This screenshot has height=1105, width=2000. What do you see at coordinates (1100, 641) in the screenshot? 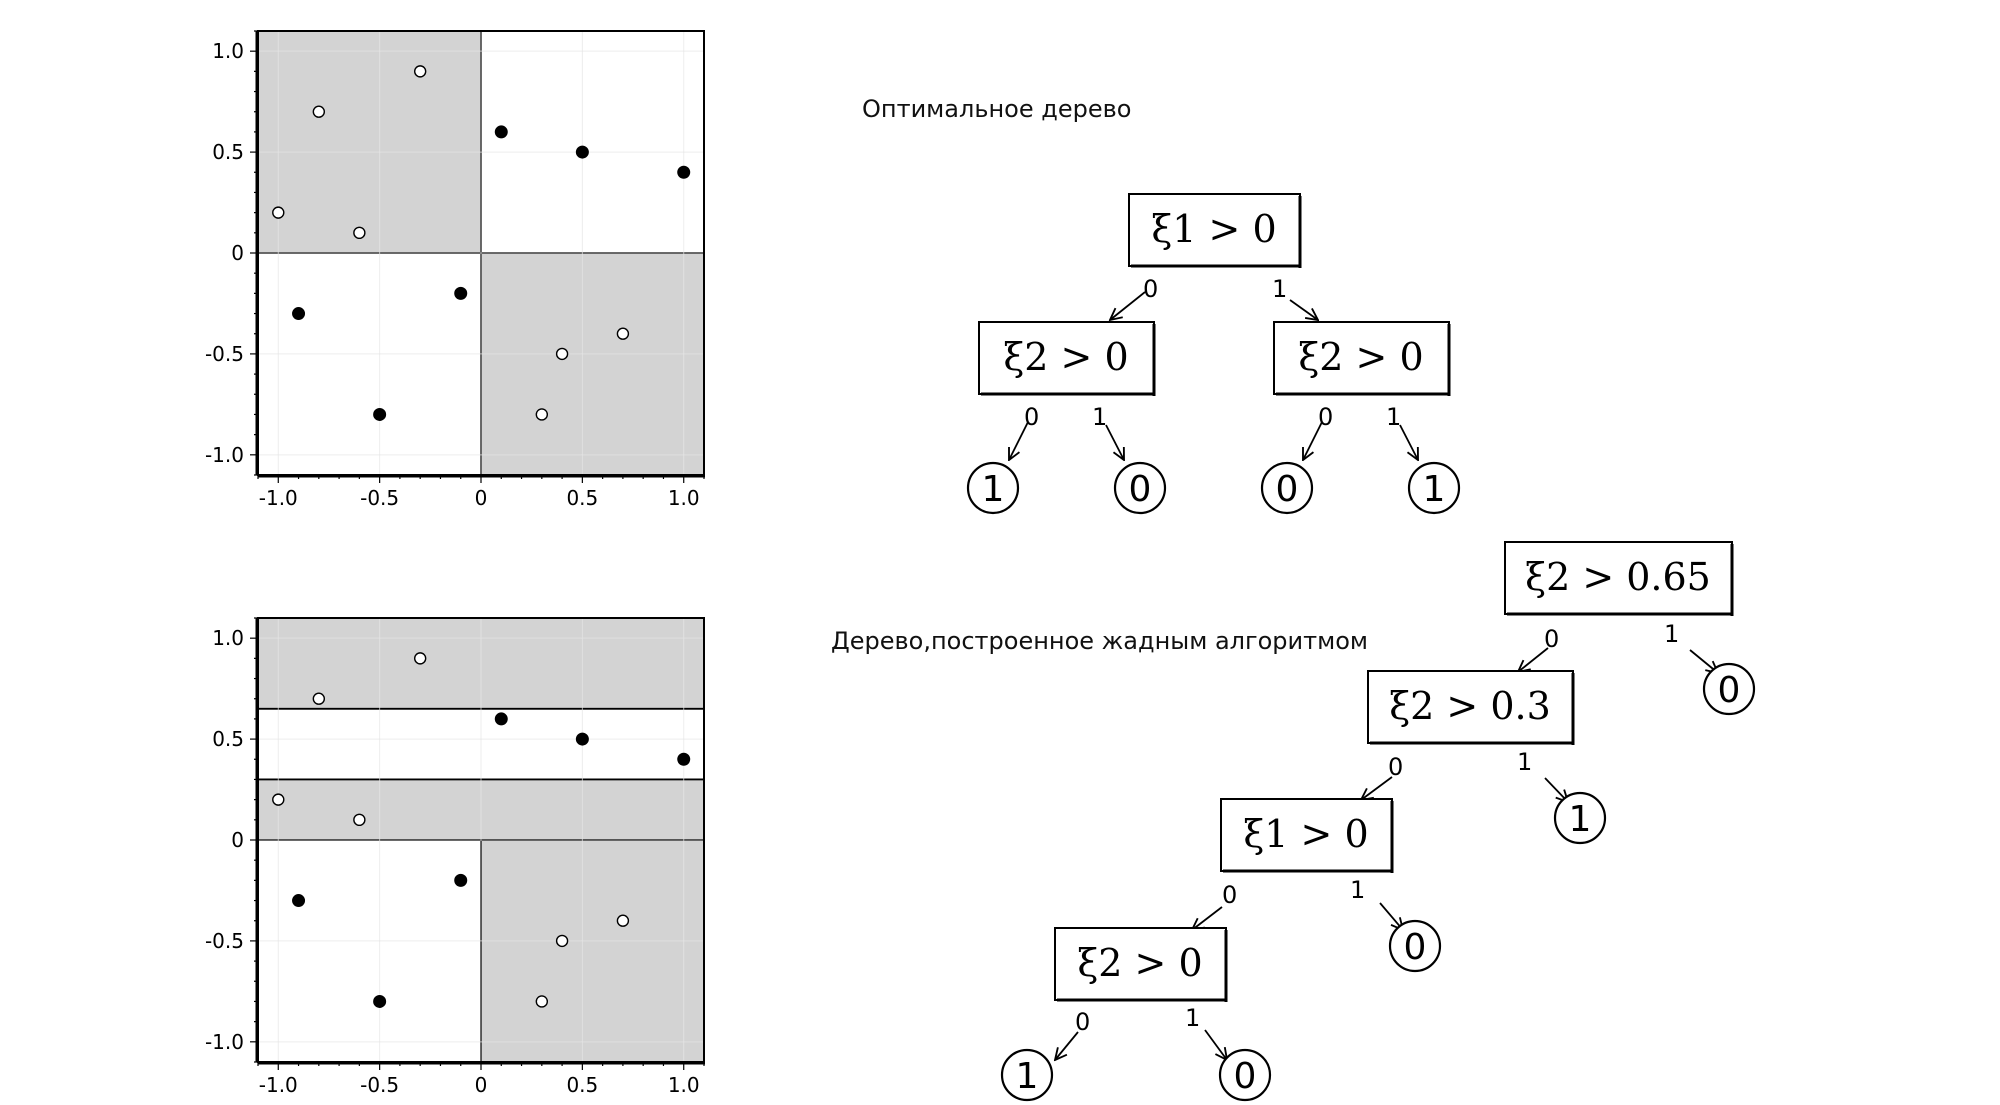
I see `greedy-tree-caption: Дерево,построенное жадным алгоритмом` at bounding box center [1100, 641].